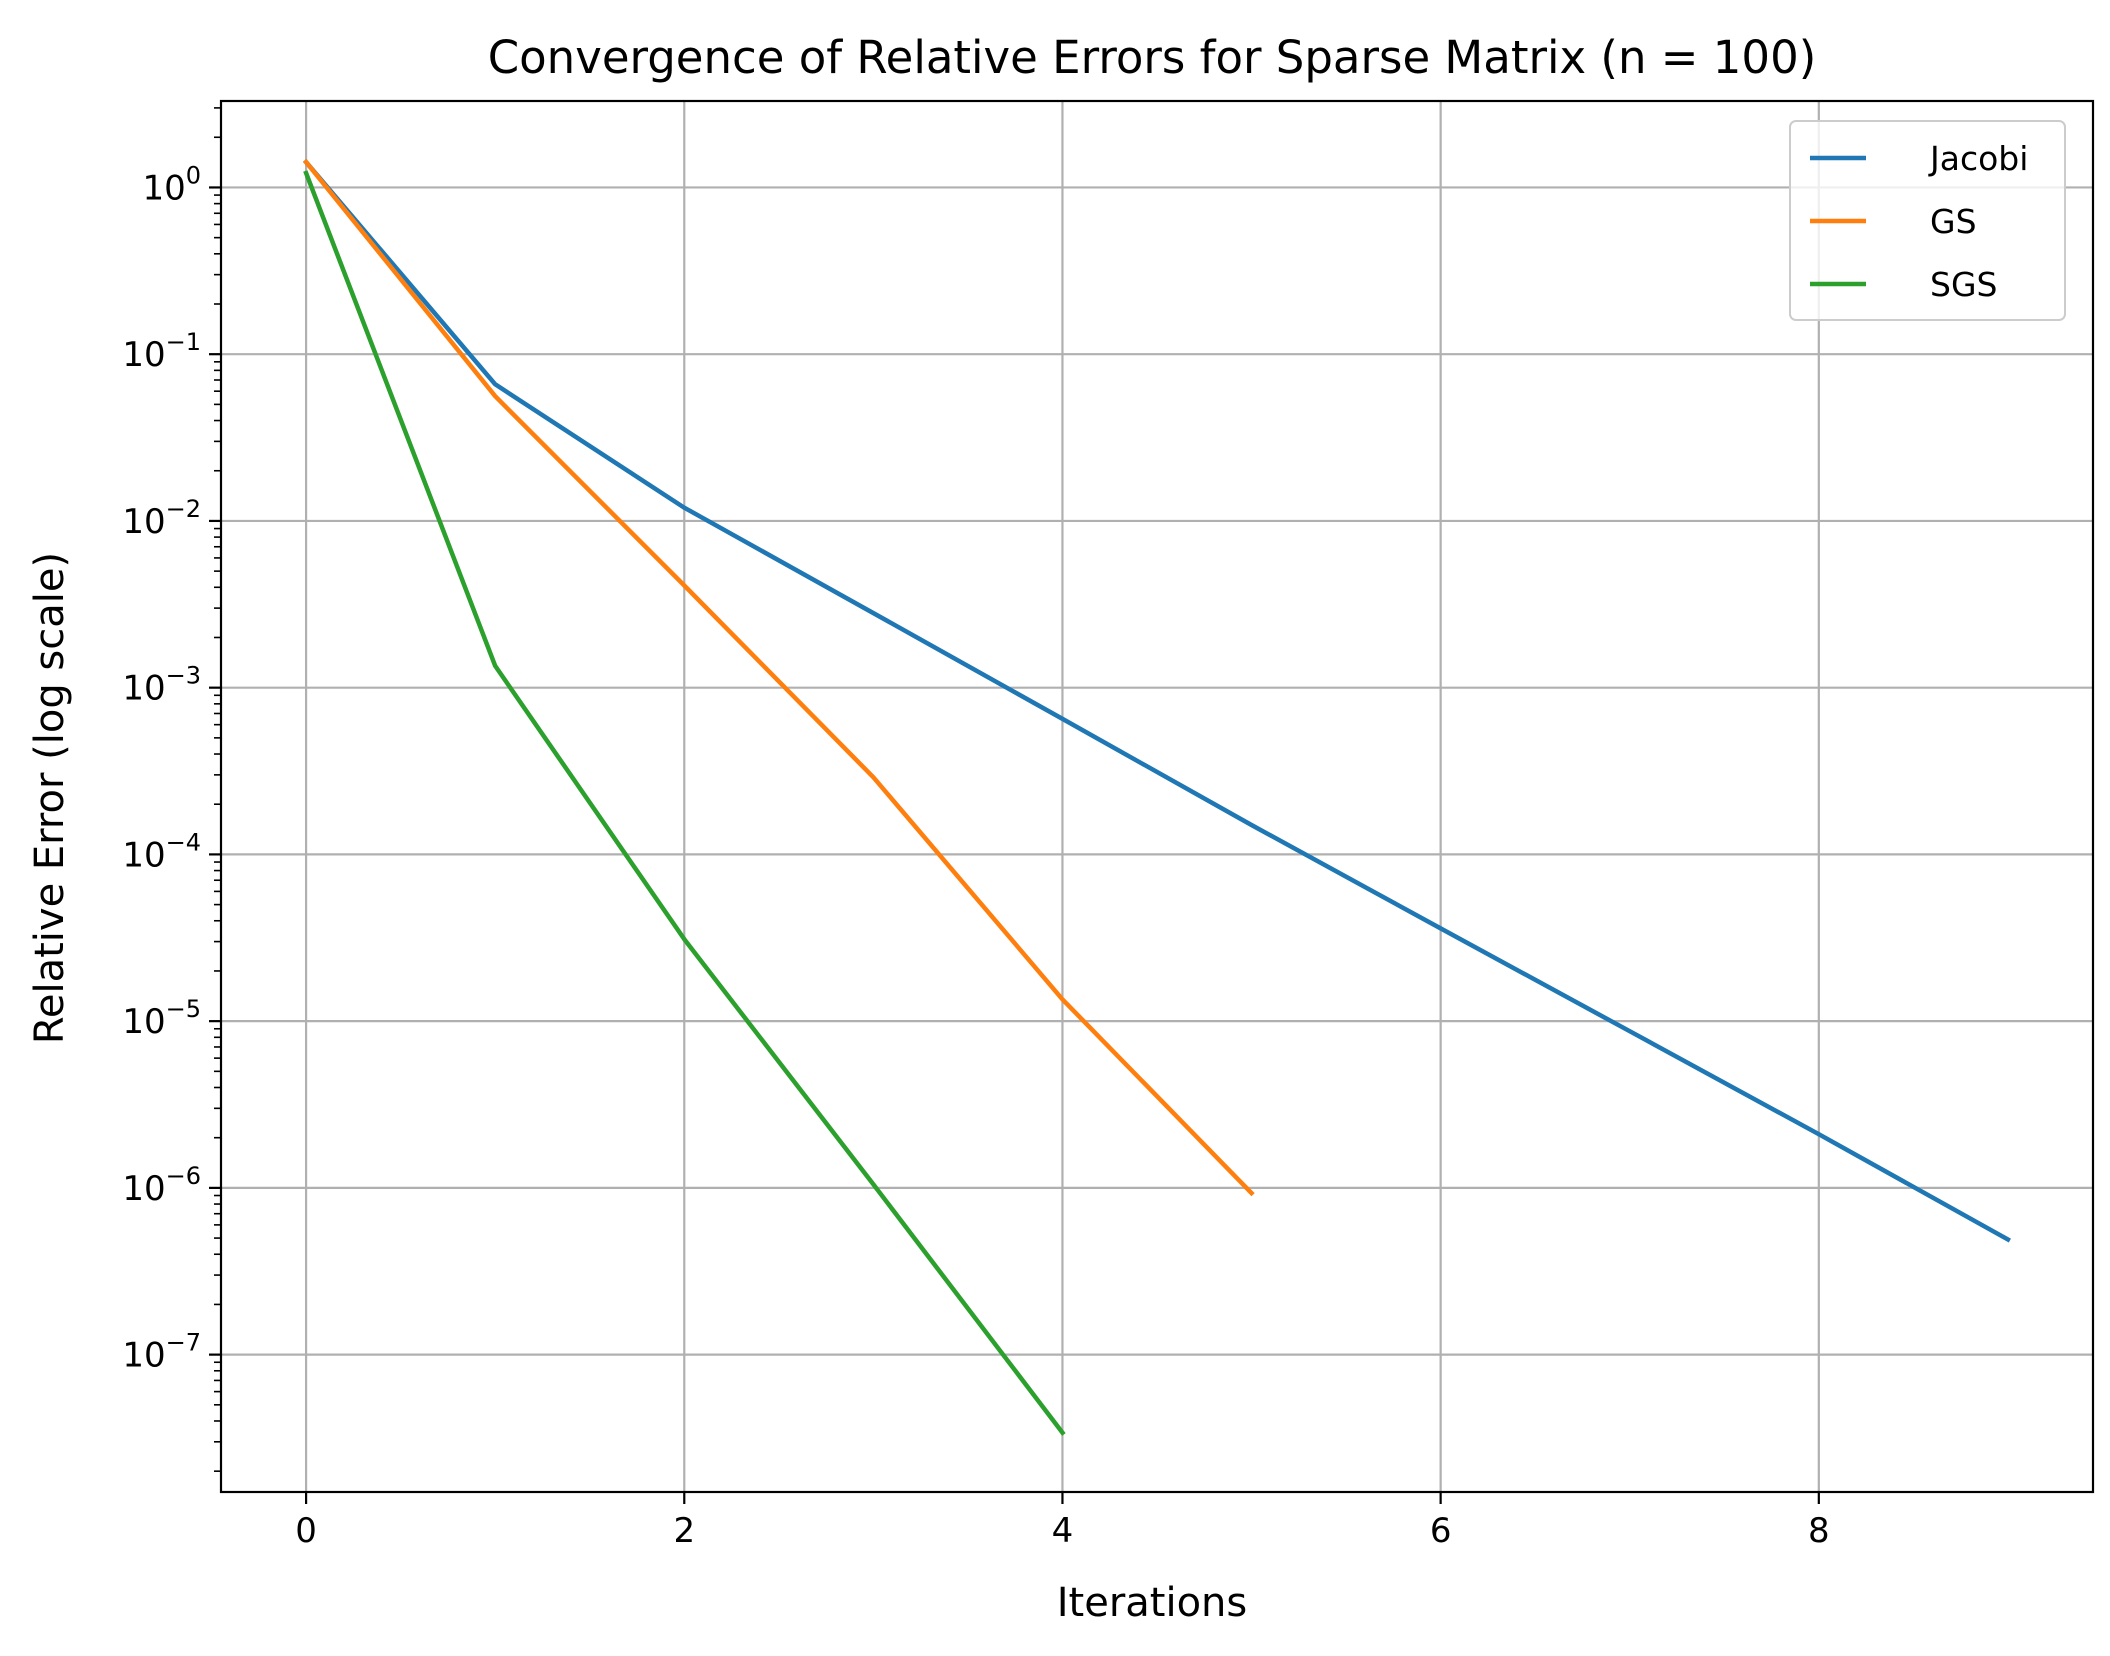 This screenshot has height=1656, width=2110. I want to click on x-tick-label: 2, so click(684, 1531).